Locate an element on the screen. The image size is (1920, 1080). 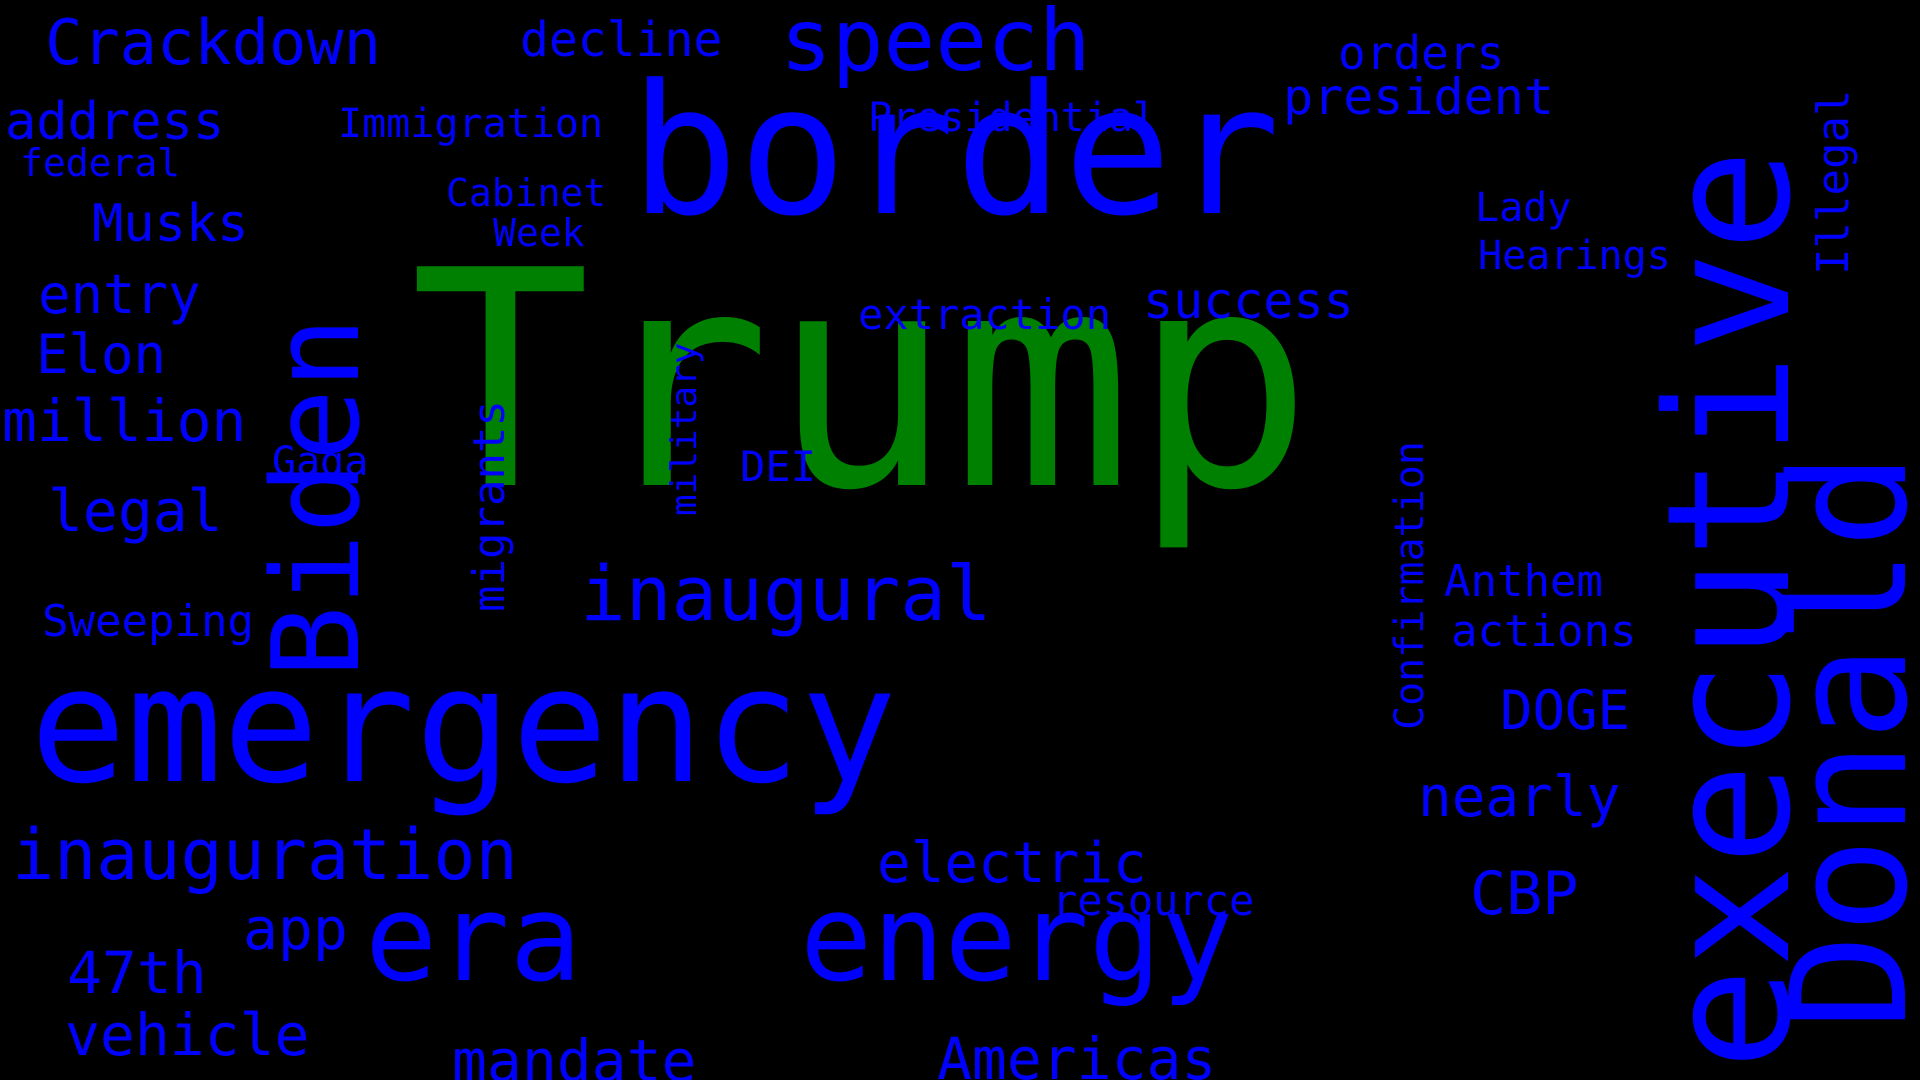
word-electric: electric is located at coordinates (1012, 863).